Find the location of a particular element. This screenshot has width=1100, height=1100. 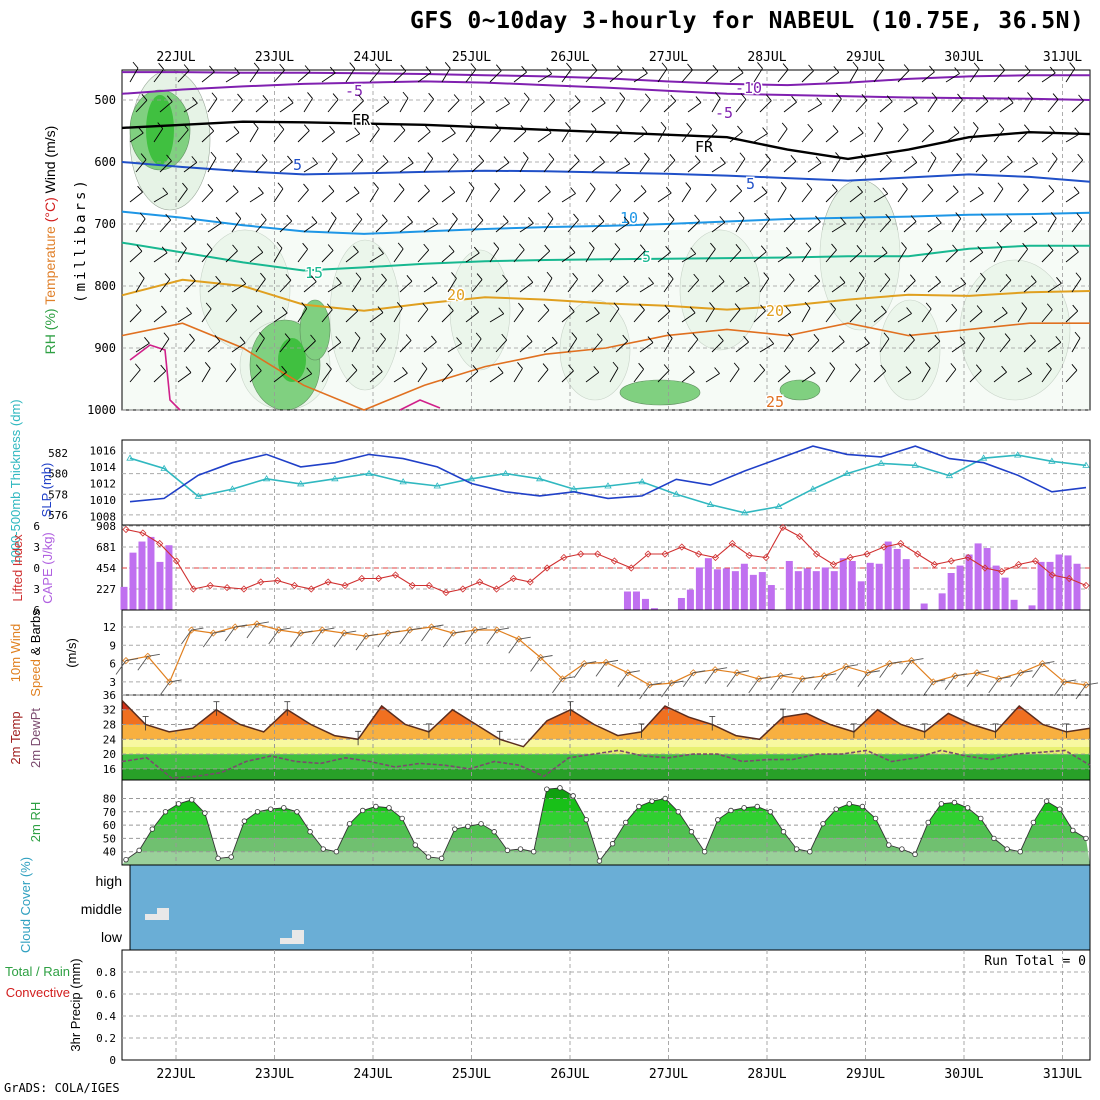

y-tick-label: 600 is located at coordinates (105, 162).